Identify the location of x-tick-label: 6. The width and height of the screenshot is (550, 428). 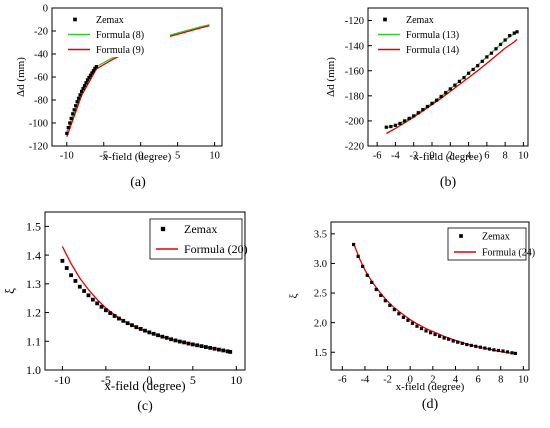
(486, 156).